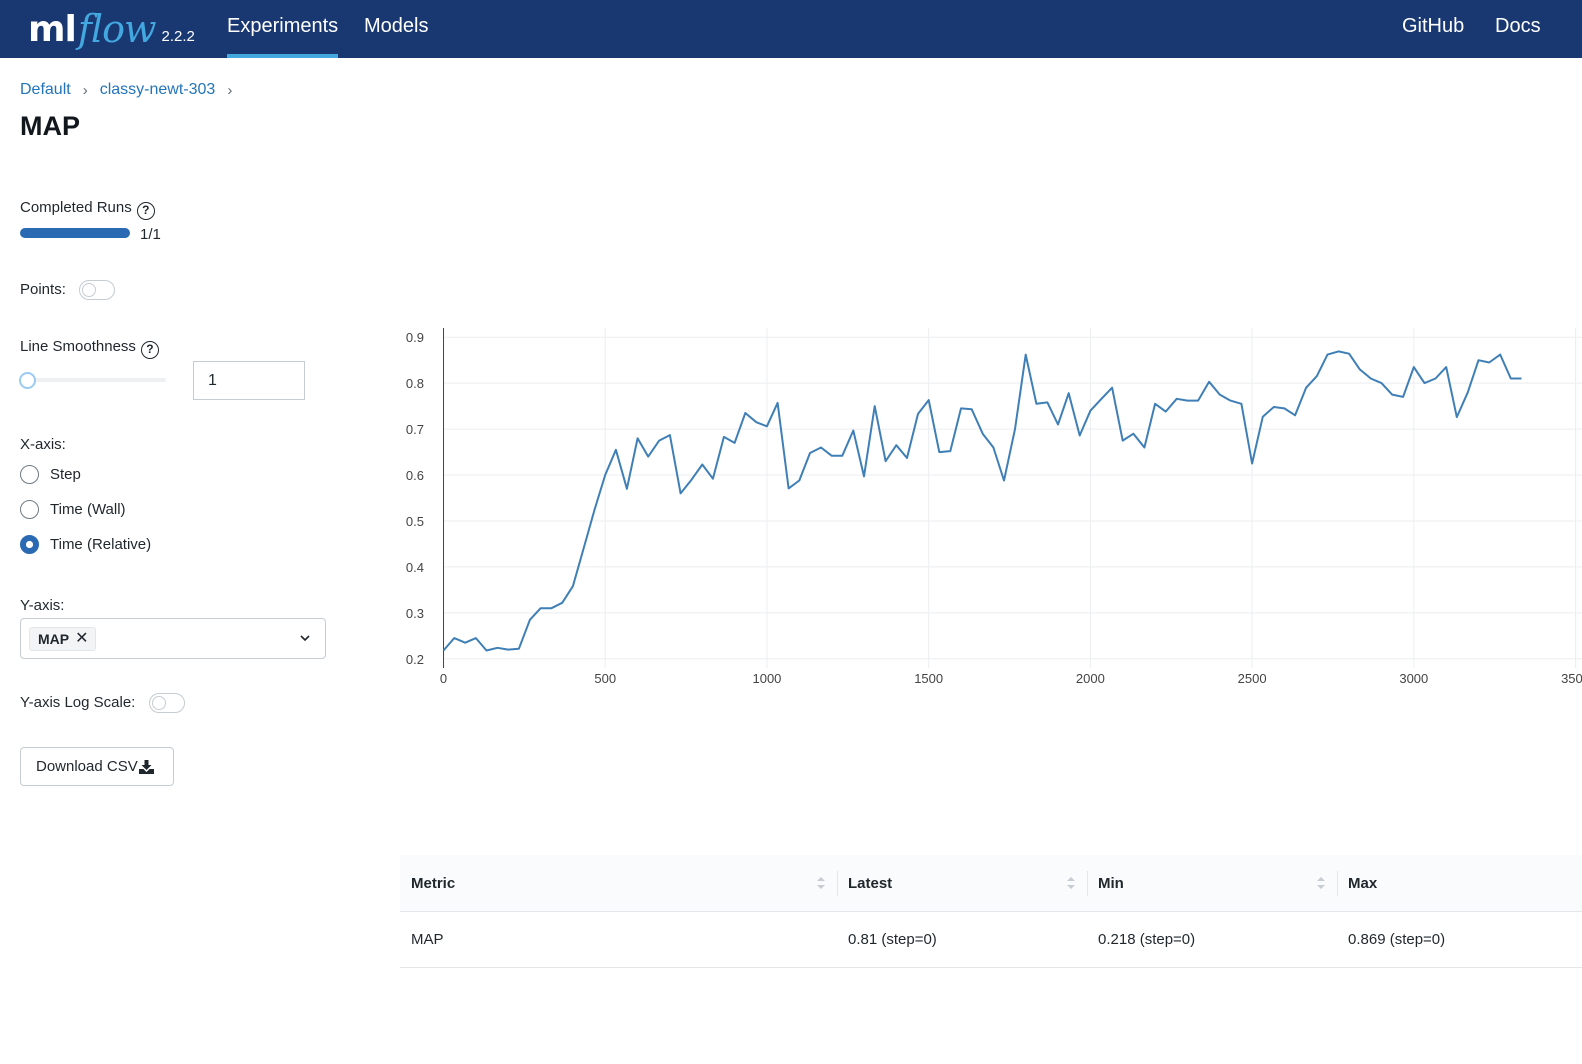  What do you see at coordinates (52, 29) in the screenshot?
I see `logo-ml-text: ml` at bounding box center [52, 29].